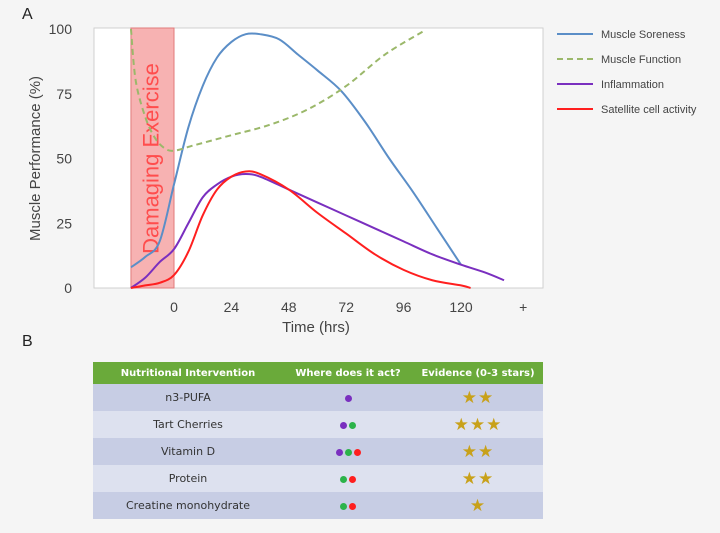  I want to click on x-tick-label: 96, so click(404, 307).